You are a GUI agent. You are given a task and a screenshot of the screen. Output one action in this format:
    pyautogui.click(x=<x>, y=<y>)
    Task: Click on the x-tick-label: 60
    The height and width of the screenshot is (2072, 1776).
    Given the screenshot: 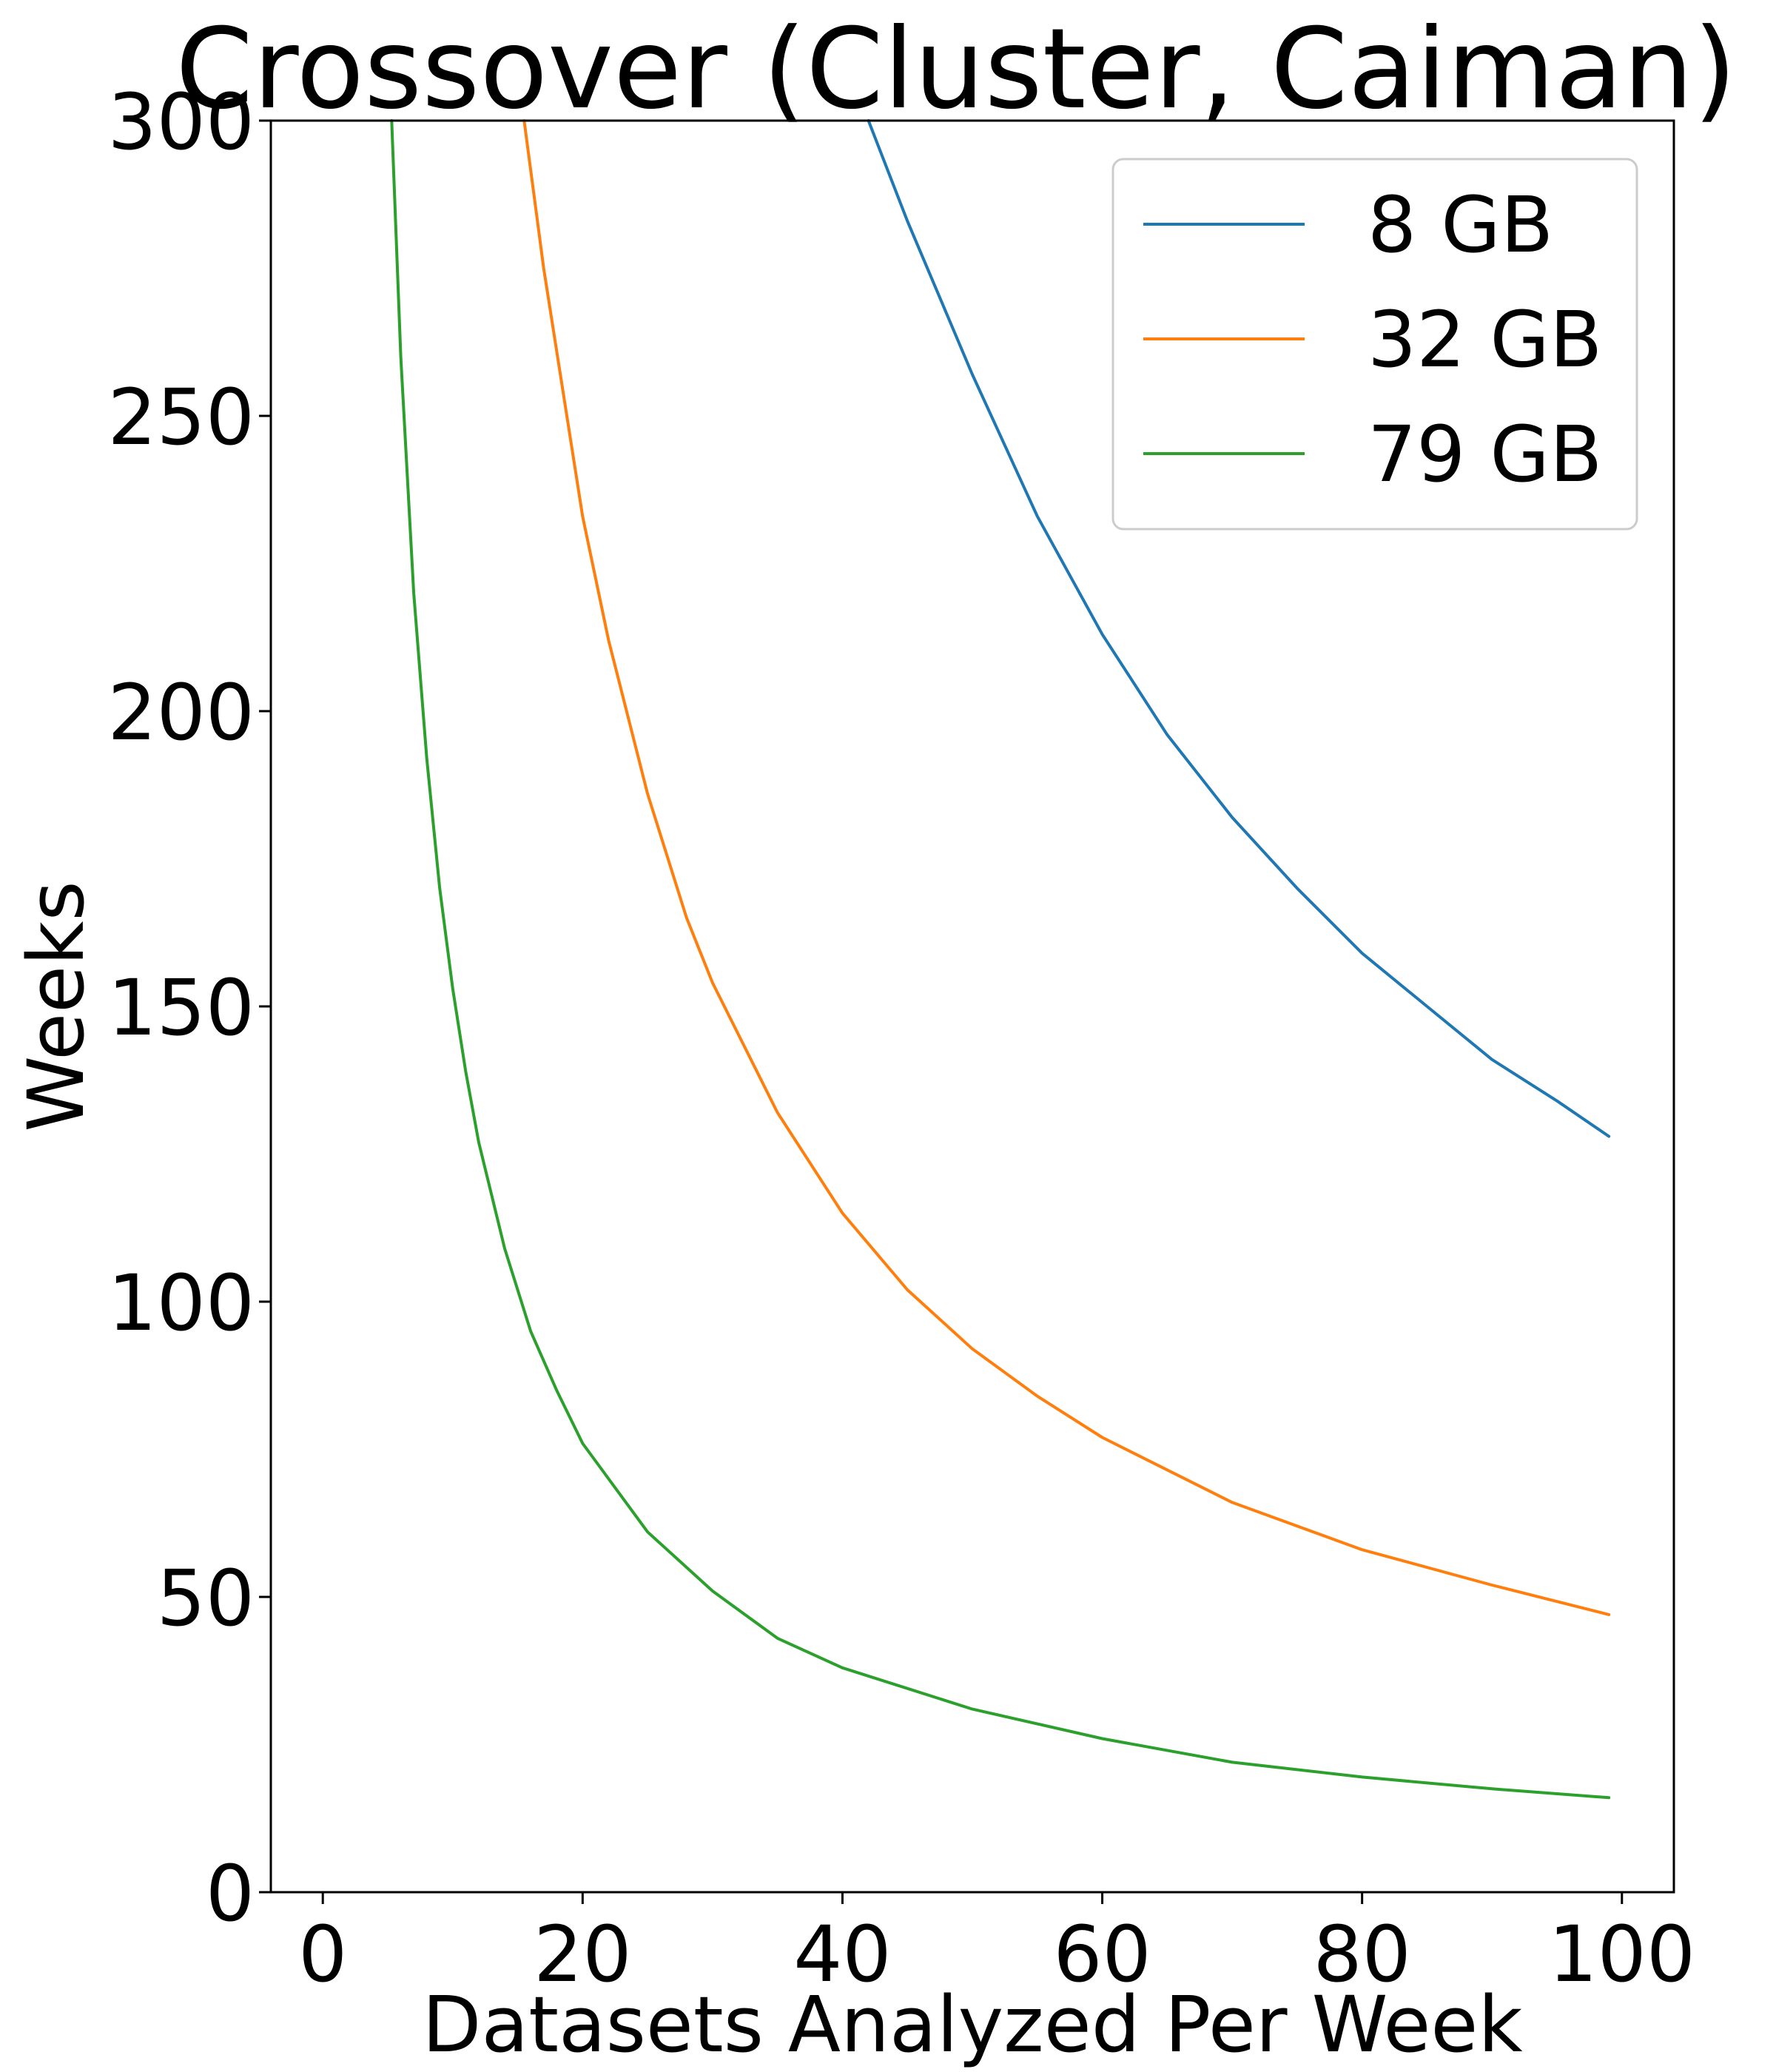 What is the action you would take?
    pyautogui.click(x=1102, y=1954)
    